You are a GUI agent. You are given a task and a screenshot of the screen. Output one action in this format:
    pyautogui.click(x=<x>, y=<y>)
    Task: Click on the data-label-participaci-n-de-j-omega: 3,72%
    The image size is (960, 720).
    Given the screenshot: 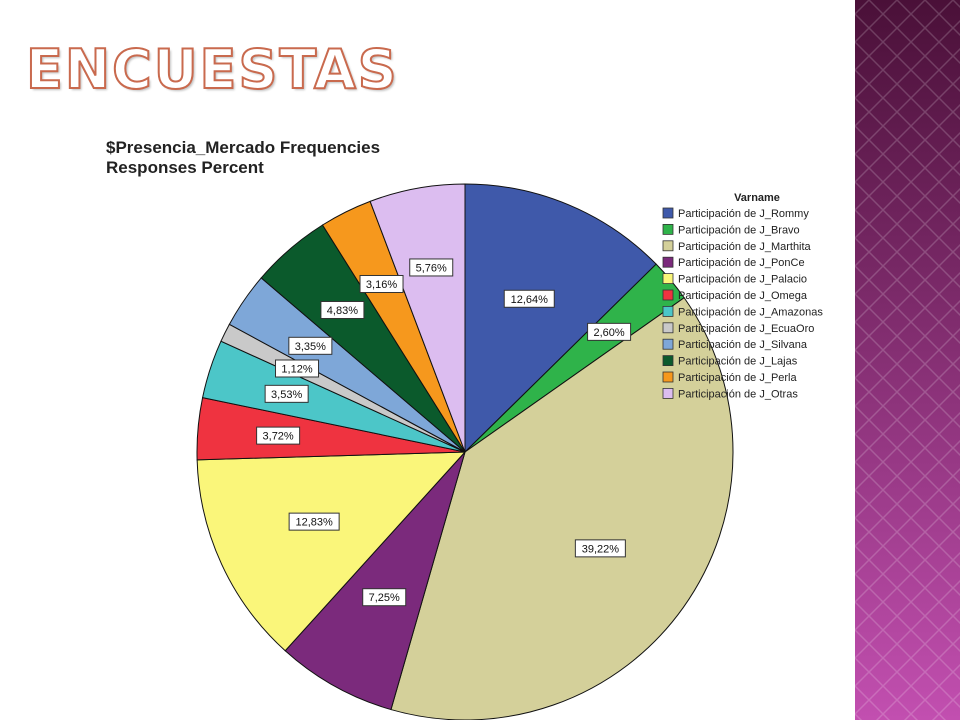 What is the action you would take?
    pyautogui.click(x=278, y=437)
    